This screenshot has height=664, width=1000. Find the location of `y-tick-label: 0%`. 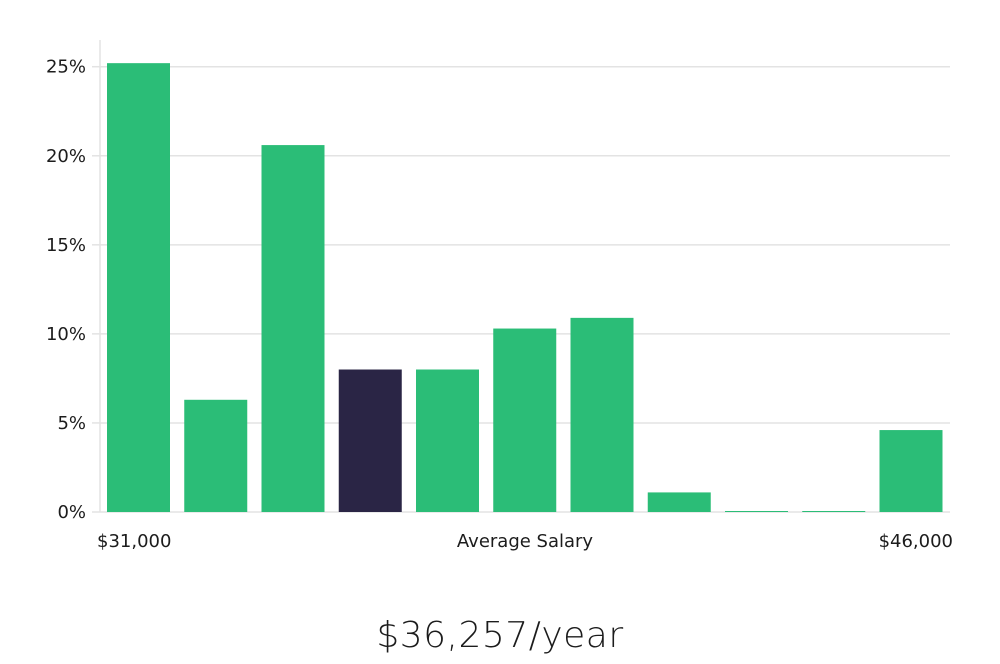

y-tick-label: 0% is located at coordinates (71, 512).